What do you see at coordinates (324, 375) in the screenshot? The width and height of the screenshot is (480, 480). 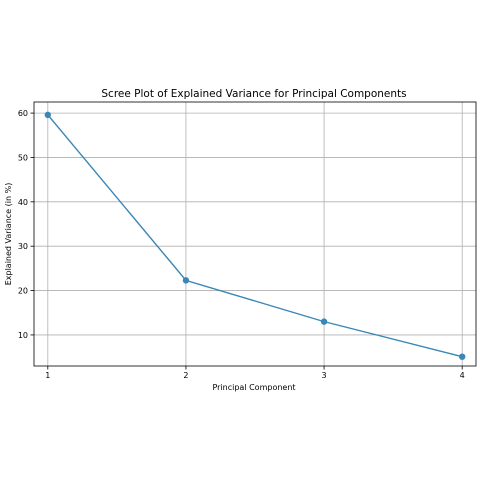 I see `x-tick-label: 3` at bounding box center [324, 375].